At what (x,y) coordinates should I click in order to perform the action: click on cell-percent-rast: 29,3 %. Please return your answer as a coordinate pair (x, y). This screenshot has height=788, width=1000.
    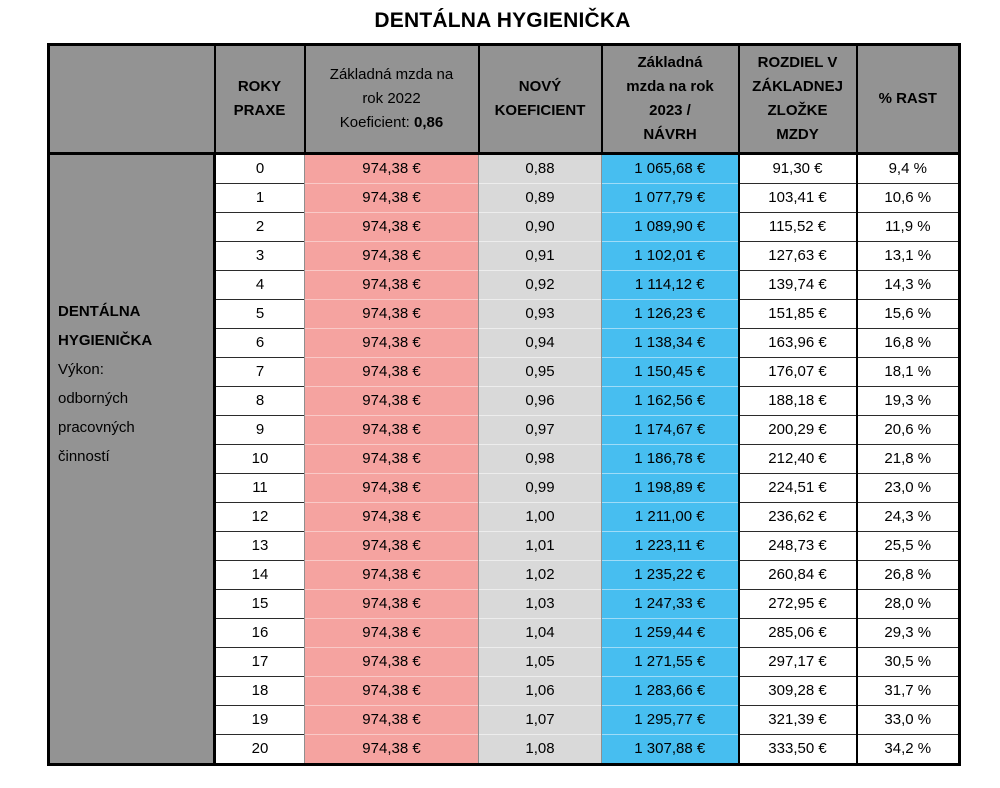
    Looking at the image, I should click on (908, 633).